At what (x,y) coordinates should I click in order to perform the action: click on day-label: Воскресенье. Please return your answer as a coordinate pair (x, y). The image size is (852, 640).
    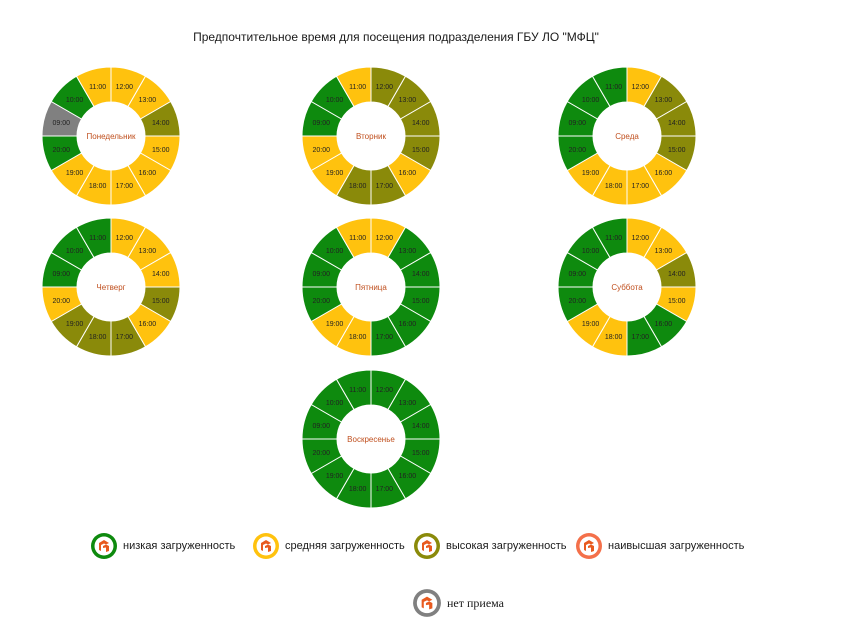
    Looking at the image, I should click on (371, 439).